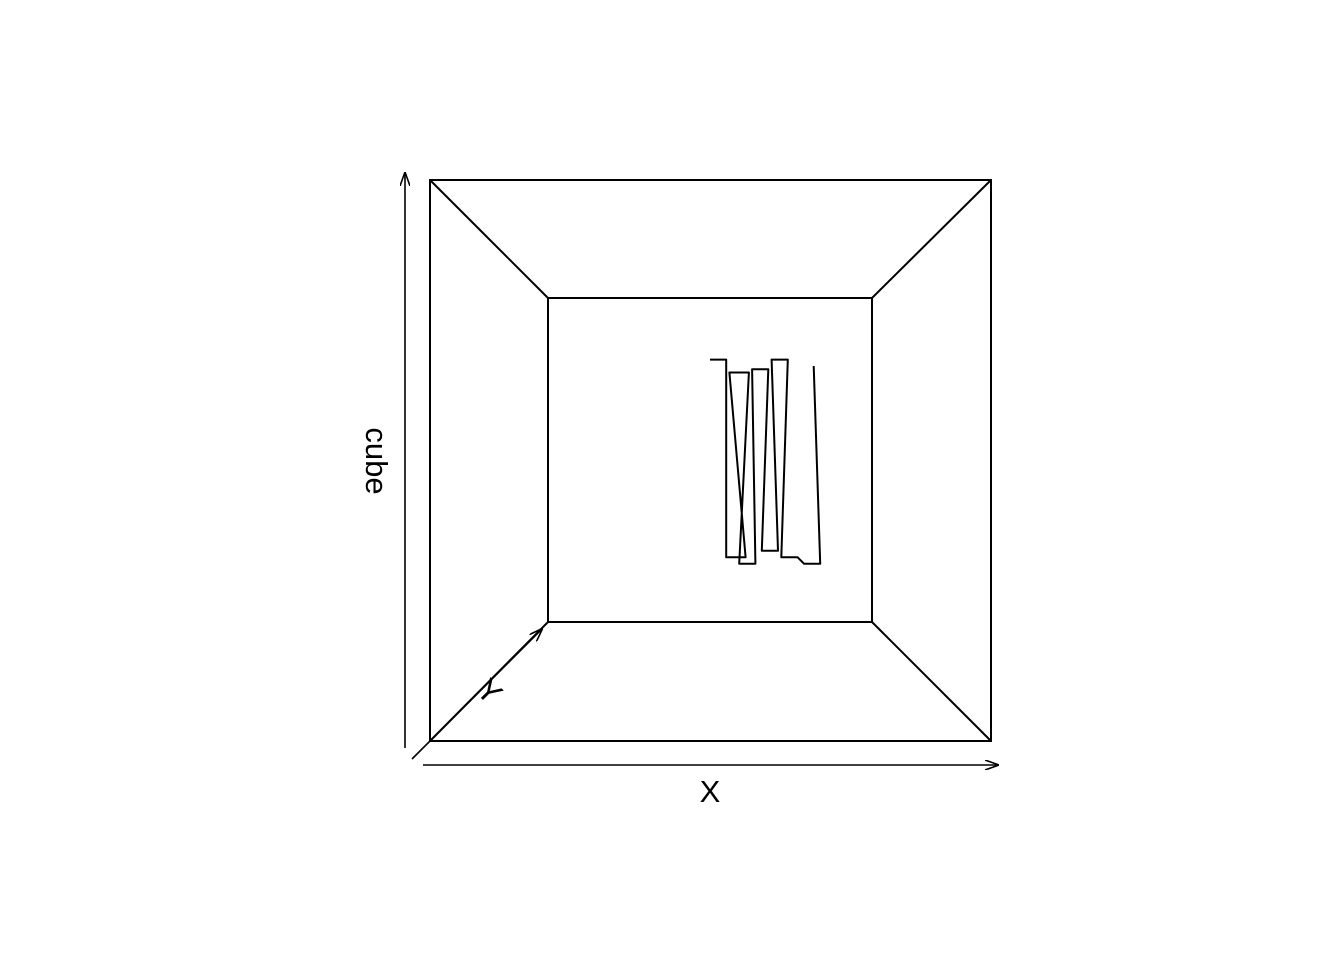 This screenshot has width=1344, height=960. I want to click on edge-bottom-right, so click(931, 681).